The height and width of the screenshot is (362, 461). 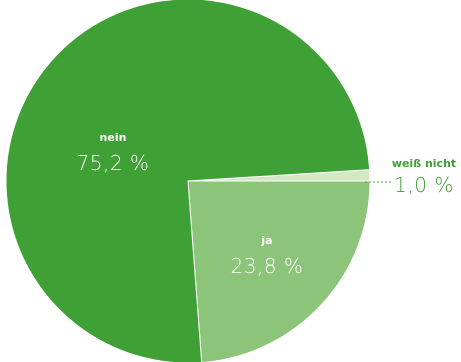 What do you see at coordinates (113, 137) in the screenshot?
I see `slice-label-nein: nein` at bounding box center [113, 137].